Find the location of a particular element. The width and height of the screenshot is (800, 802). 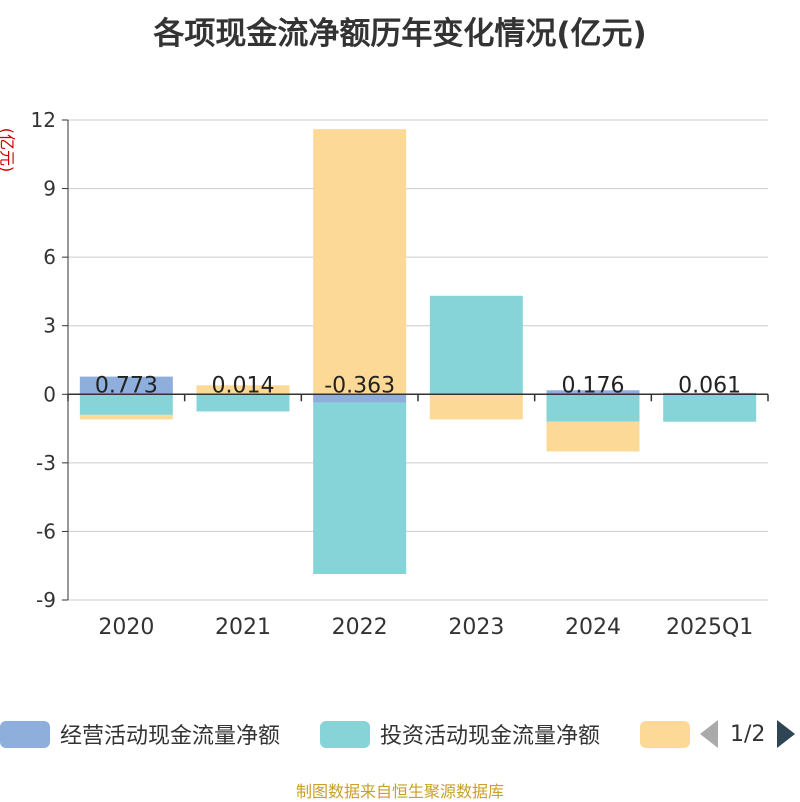

legend: 经营活动现金流量净额 投资活动现金流量净额 1/2 is located at coordinates (400, 734).